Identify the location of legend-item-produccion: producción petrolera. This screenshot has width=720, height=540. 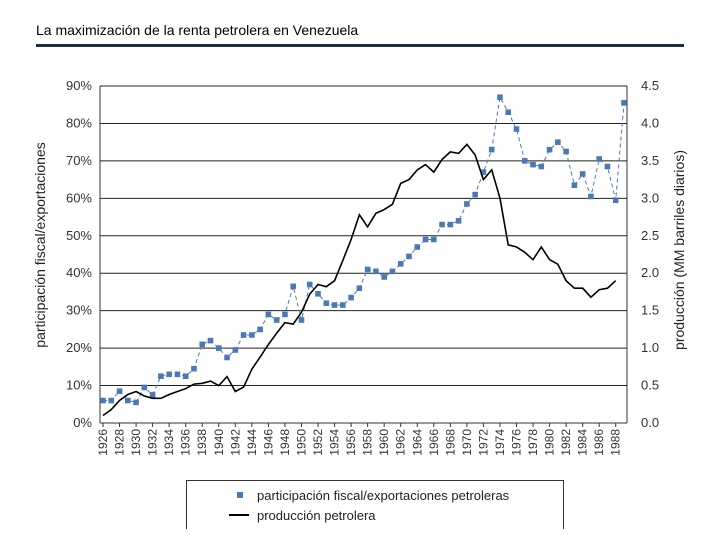
(281, 515).